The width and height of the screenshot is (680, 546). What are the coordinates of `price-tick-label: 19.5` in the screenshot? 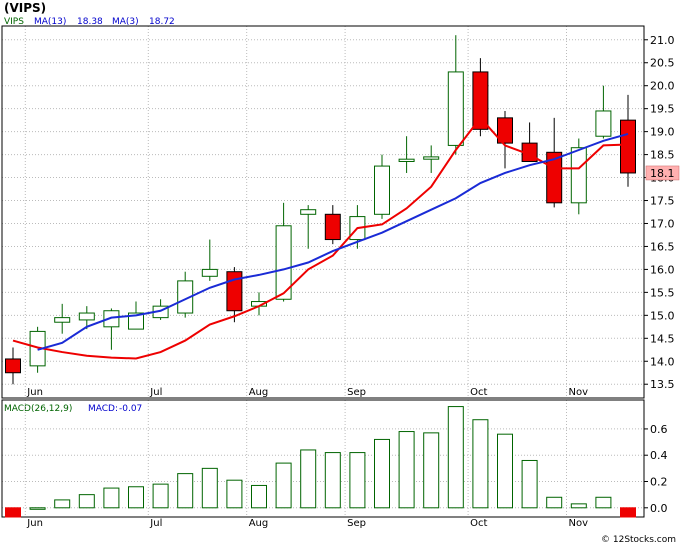 It's located at (662, 109).